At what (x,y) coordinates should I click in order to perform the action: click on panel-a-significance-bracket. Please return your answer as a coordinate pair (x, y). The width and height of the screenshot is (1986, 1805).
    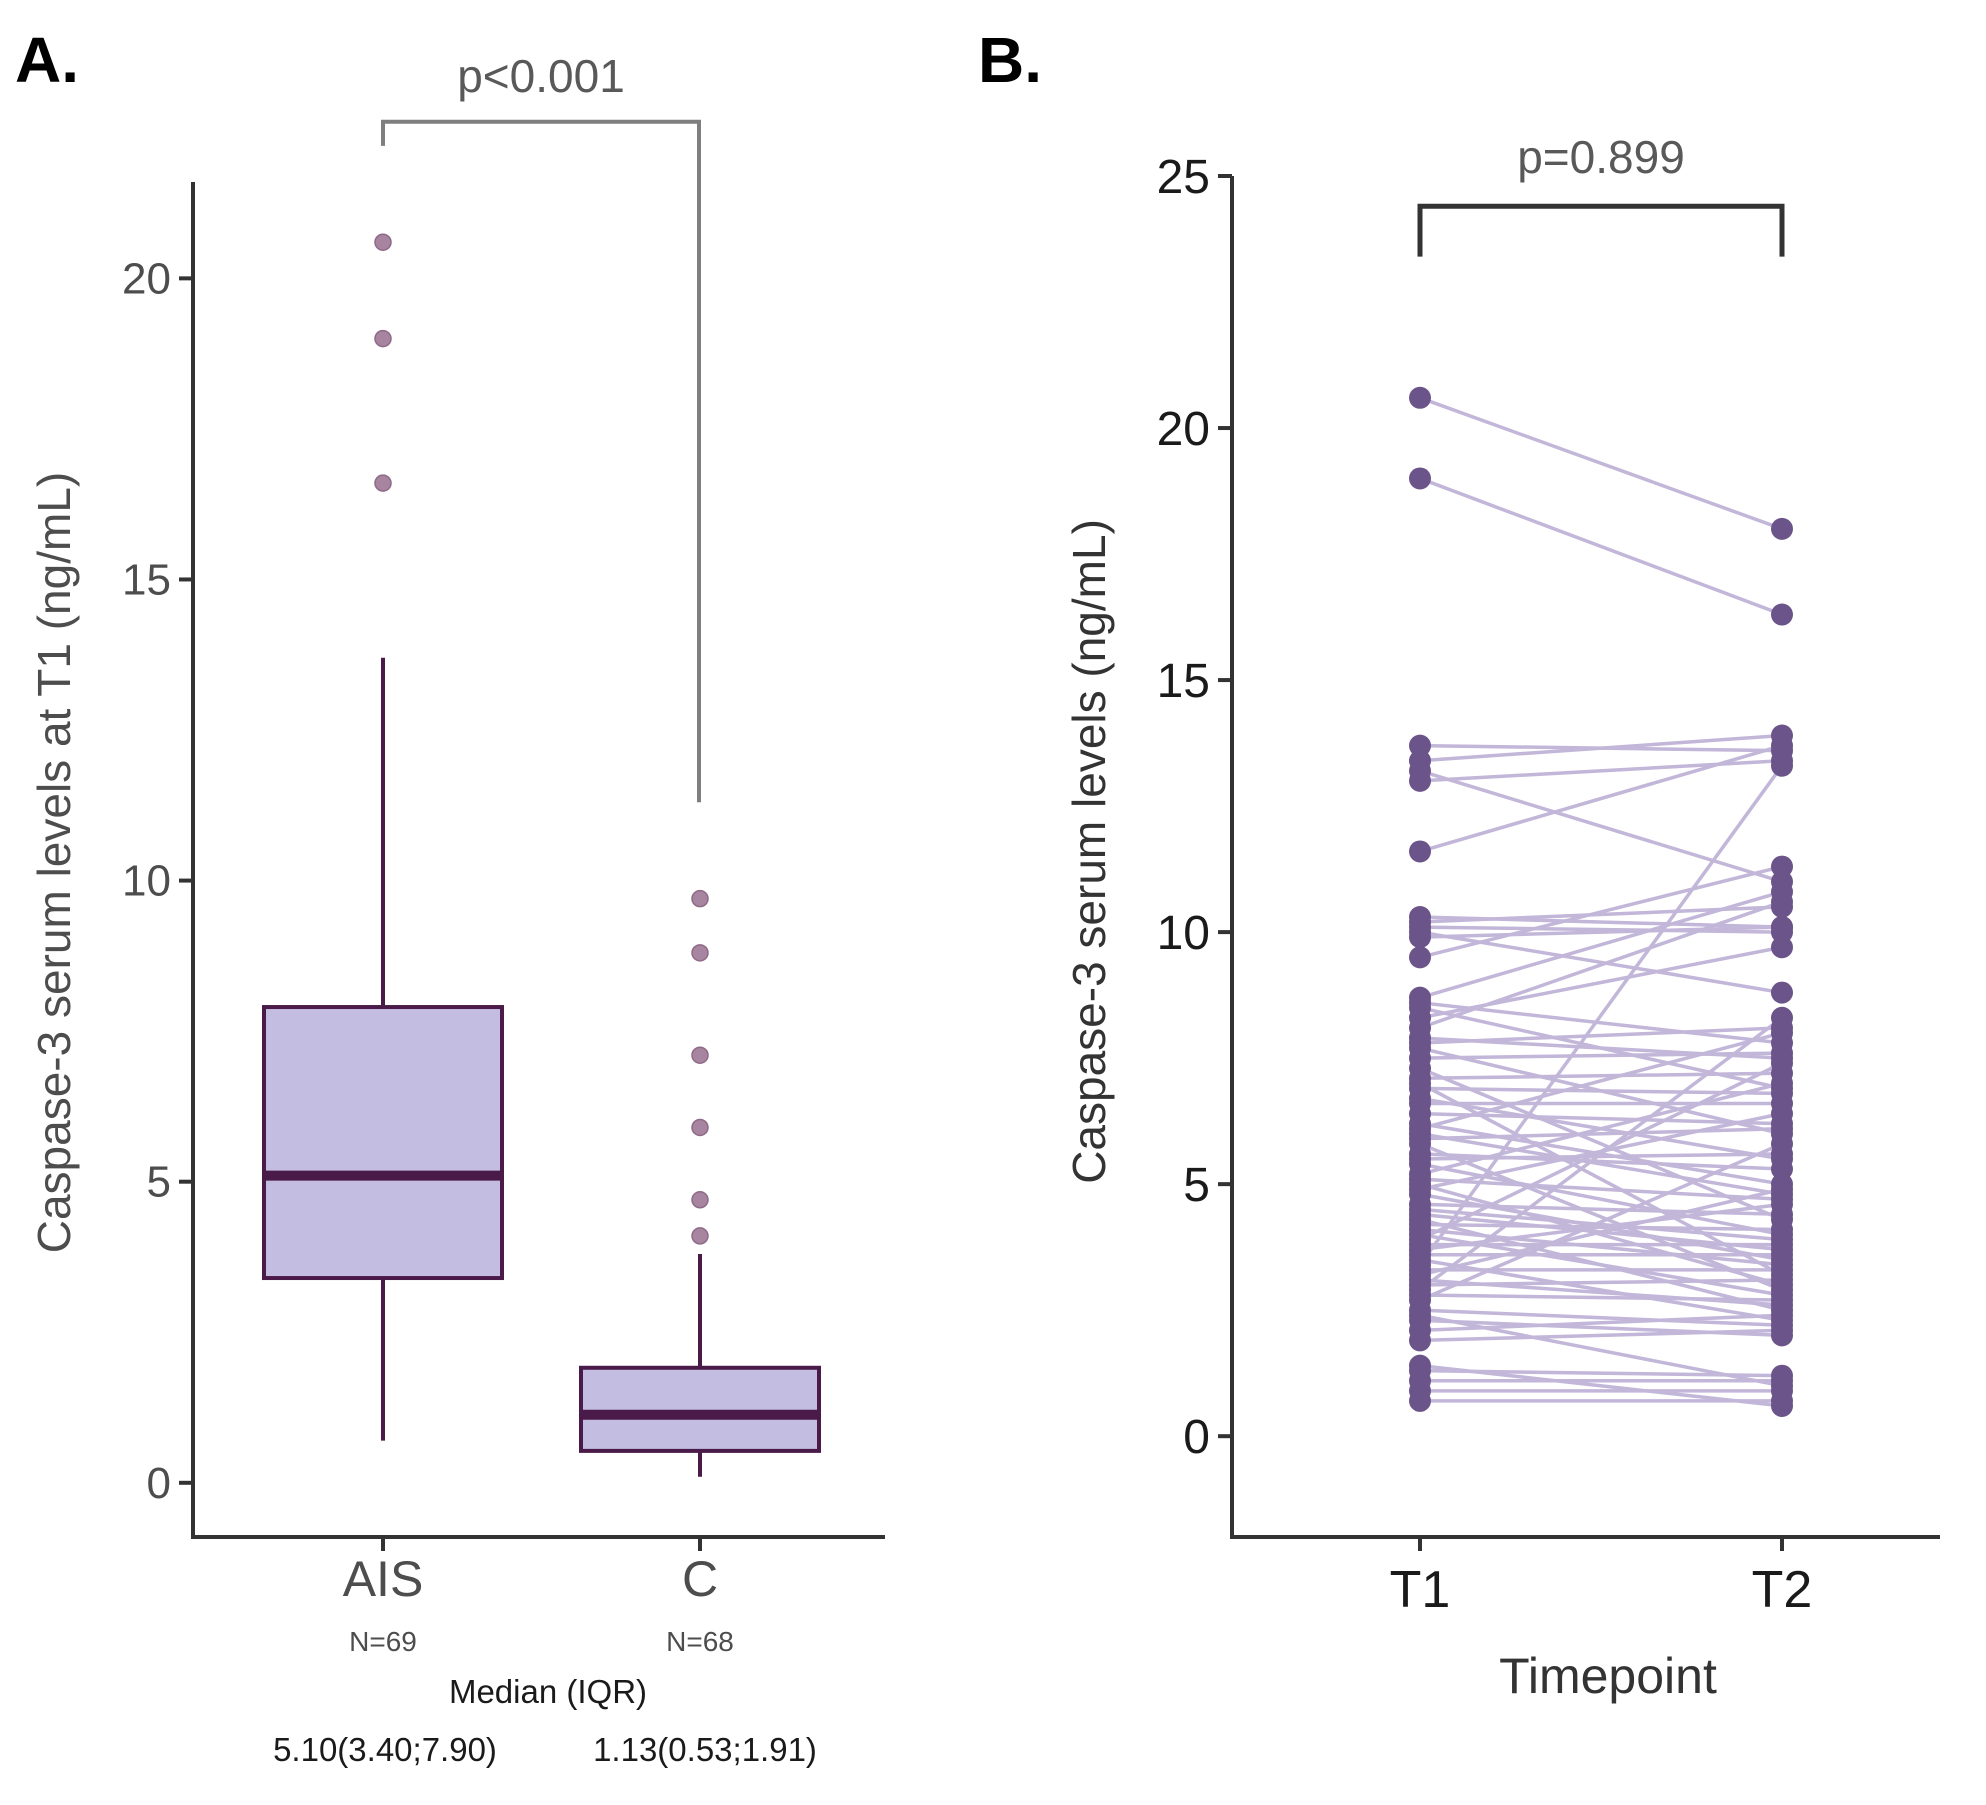
    Looking at the image, I should click on (541, 461).